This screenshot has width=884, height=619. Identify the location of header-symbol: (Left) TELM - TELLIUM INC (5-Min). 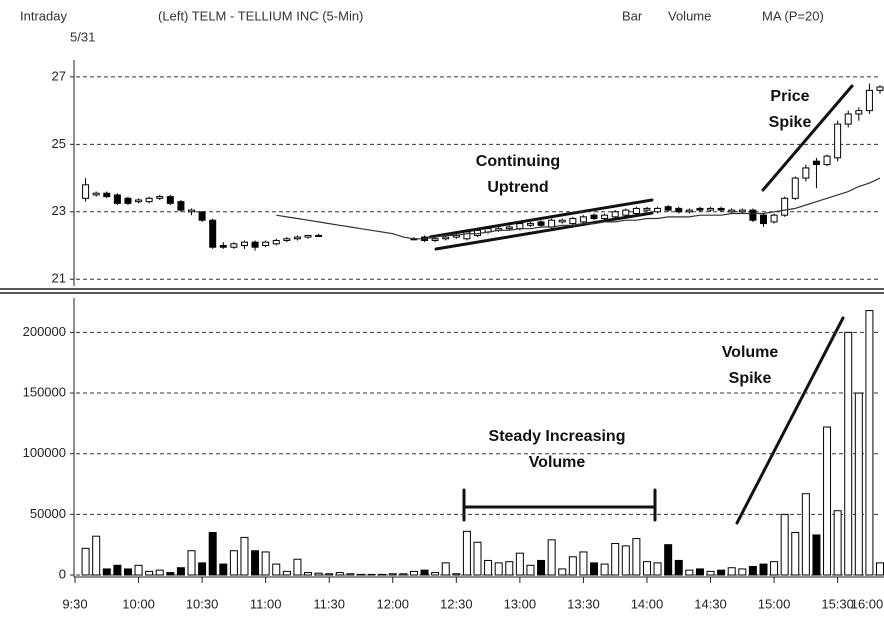
(260, 15).